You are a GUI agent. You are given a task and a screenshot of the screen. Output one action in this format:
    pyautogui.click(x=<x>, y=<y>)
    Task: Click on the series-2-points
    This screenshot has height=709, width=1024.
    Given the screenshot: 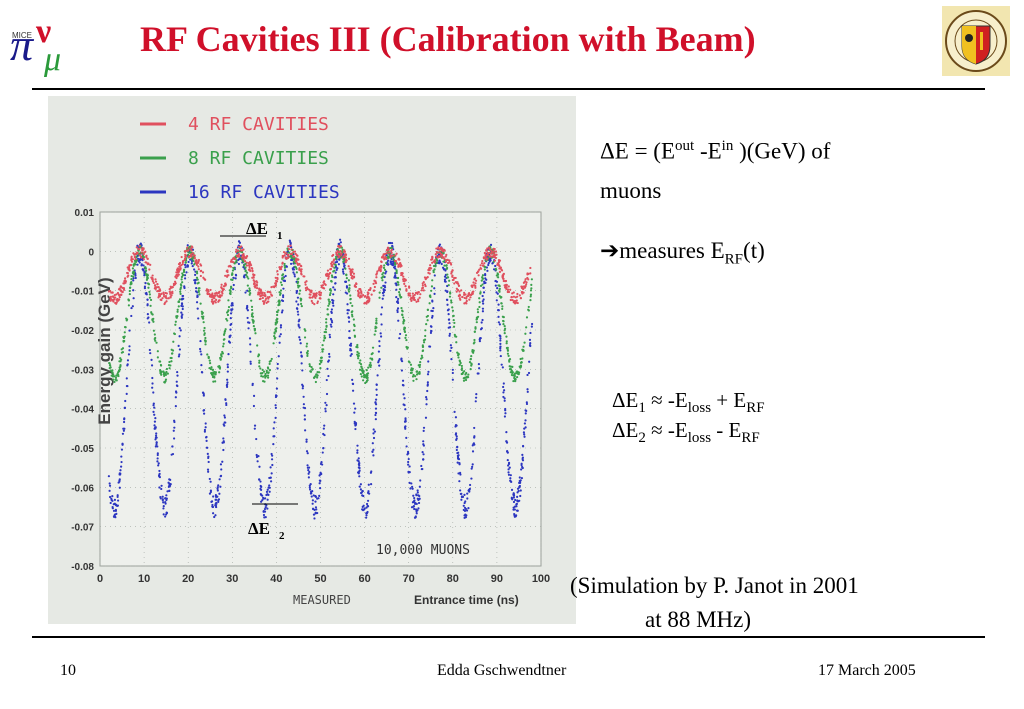 What is the action you would take?
    pyautogui.click(x=320, y=314)
    